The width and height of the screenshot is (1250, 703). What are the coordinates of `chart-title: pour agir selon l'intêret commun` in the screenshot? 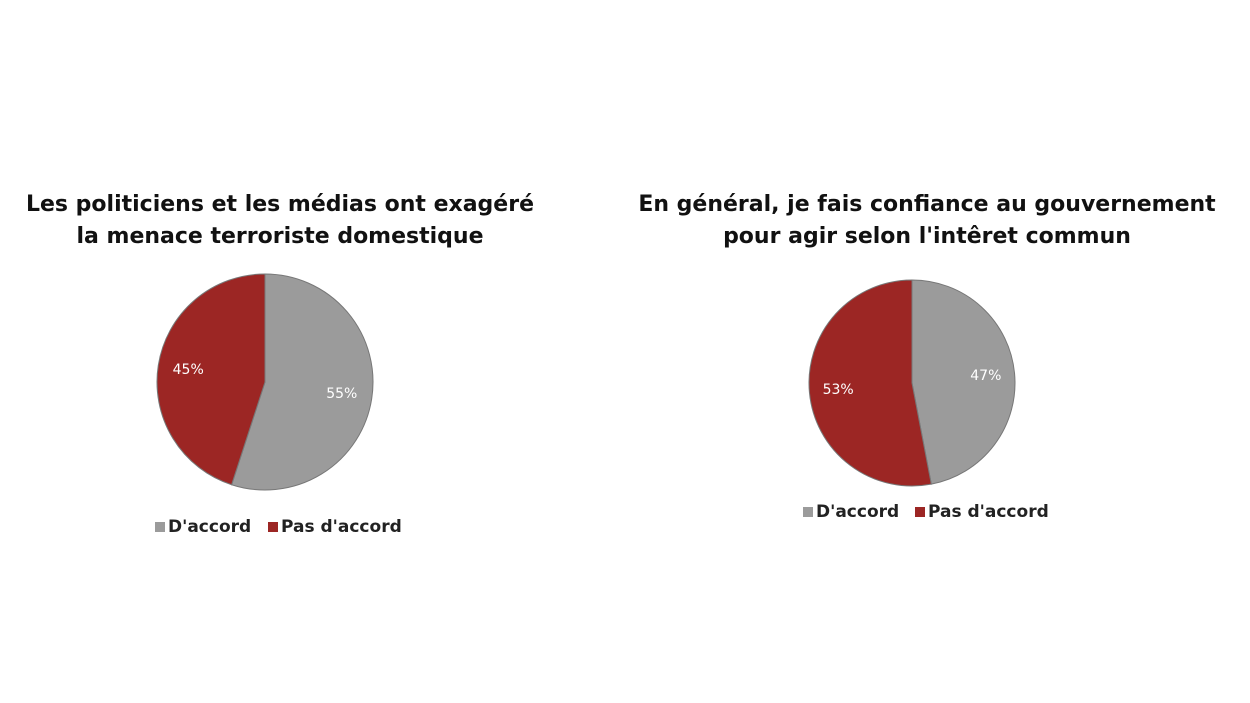 It's located at (927, 236).